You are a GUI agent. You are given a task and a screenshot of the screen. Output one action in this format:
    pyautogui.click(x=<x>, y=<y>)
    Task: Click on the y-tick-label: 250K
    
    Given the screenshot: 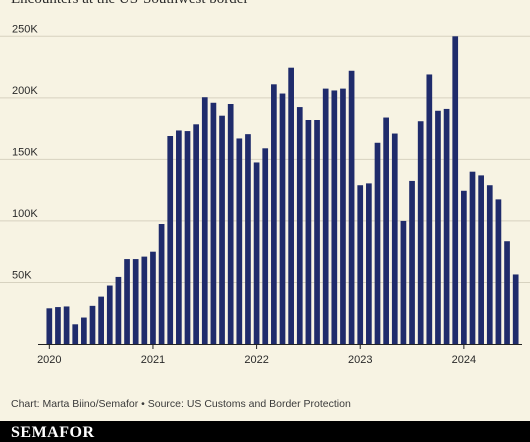 What is the action you would take?
    pyautogui.click(x=25, y=29)
    